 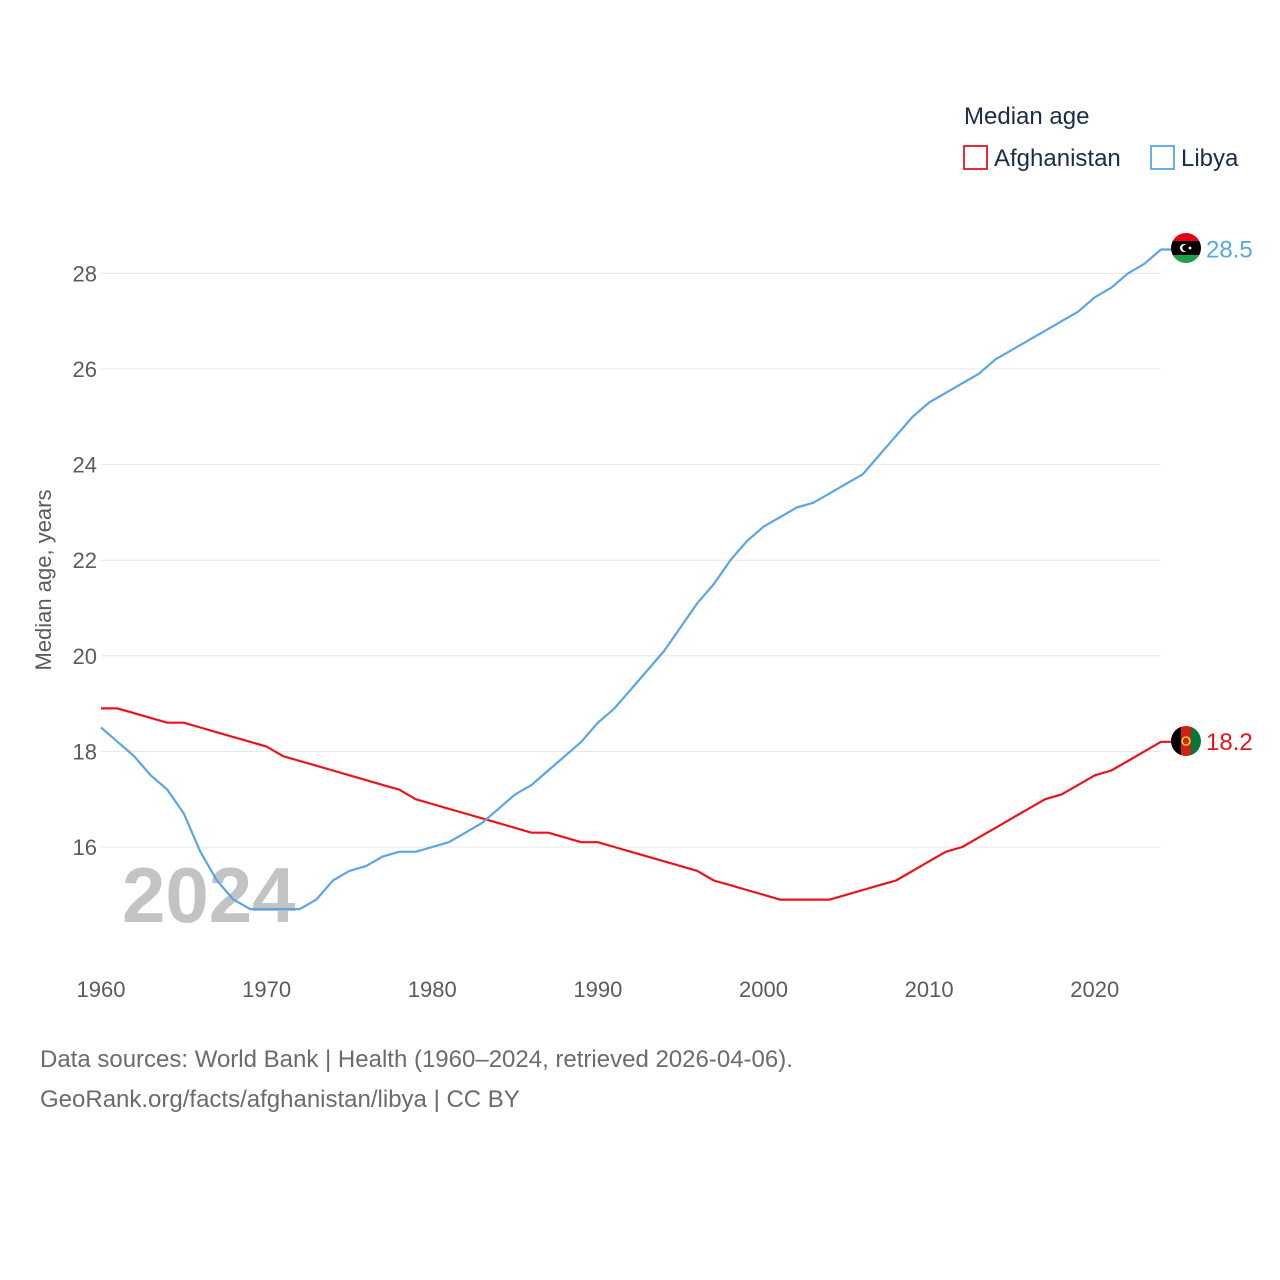 What do you see at coordinates (266, 989) in the screenshot?
I see `x-tick-label: 1970` at bounding box center [266, 989].